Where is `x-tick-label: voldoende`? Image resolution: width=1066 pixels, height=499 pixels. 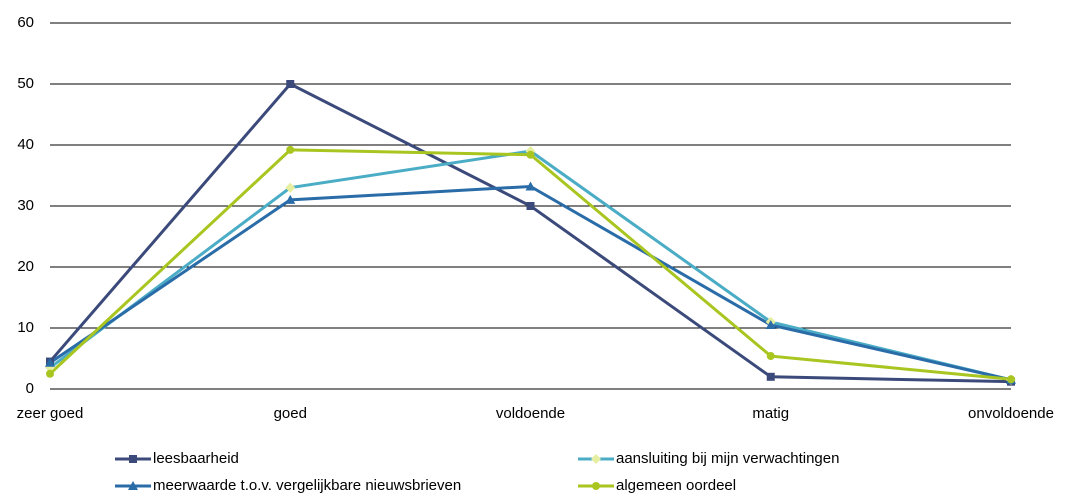 x-tick-label: voldoende is located at coordinates (530, 413).